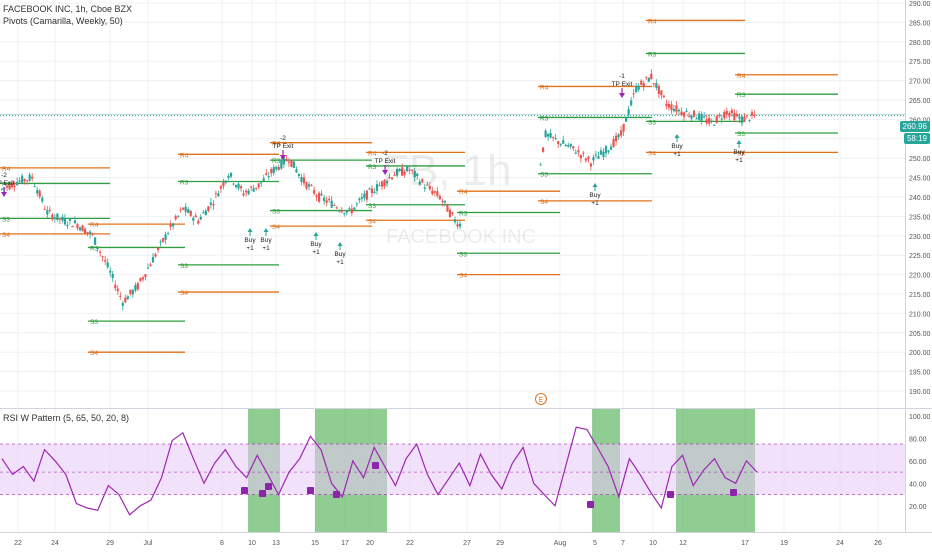 The width and height of the screenshot is (932, 555). What do you see at coordinates (918, 462) in the screenshot?
I see `rsi-tick-label: 60.00` at bounding box center [918, 462].